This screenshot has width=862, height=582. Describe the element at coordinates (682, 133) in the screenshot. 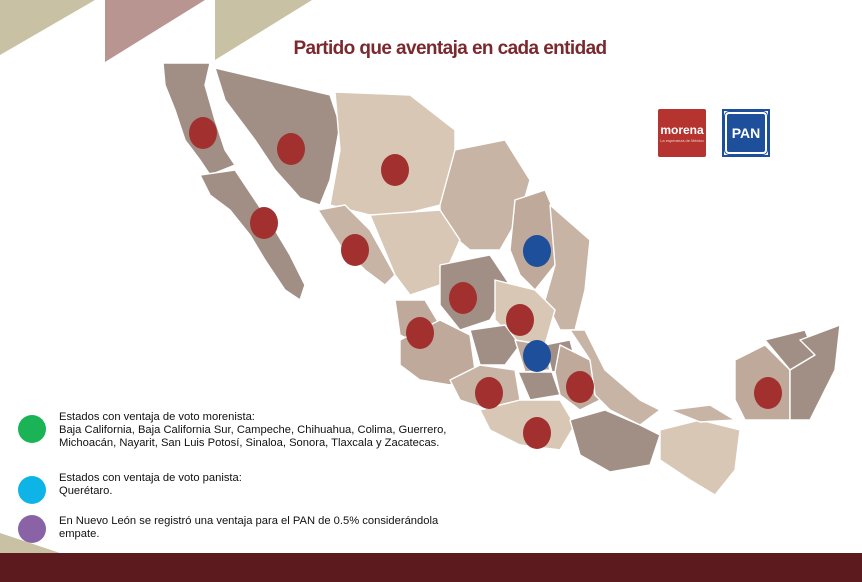

I see `morena-logo: morena La esperanza de México` at that location.